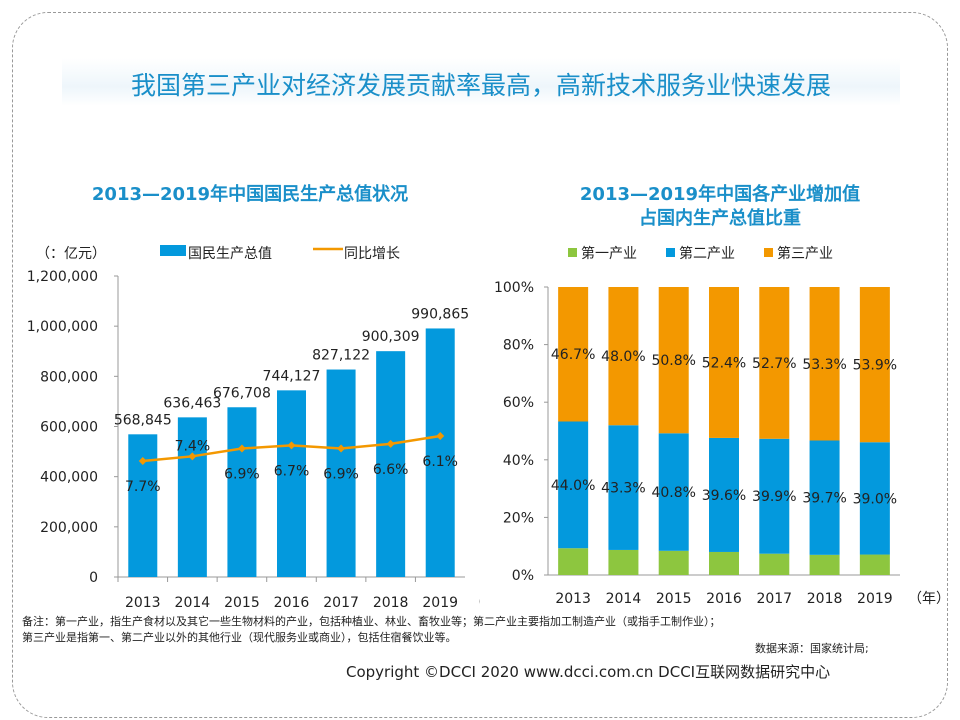 This screenshot has width=960, height=720. I want to click on y-tick-label: 80%, so click(518, 346).